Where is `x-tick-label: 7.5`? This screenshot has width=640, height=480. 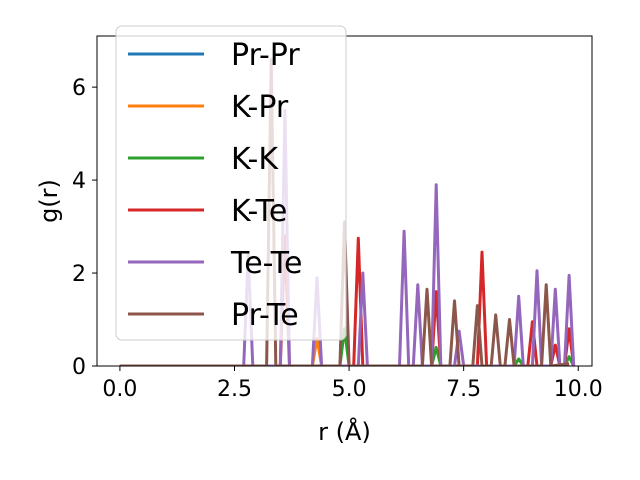 x-tick-label: 7.5 is located at coordinates (463, 389).